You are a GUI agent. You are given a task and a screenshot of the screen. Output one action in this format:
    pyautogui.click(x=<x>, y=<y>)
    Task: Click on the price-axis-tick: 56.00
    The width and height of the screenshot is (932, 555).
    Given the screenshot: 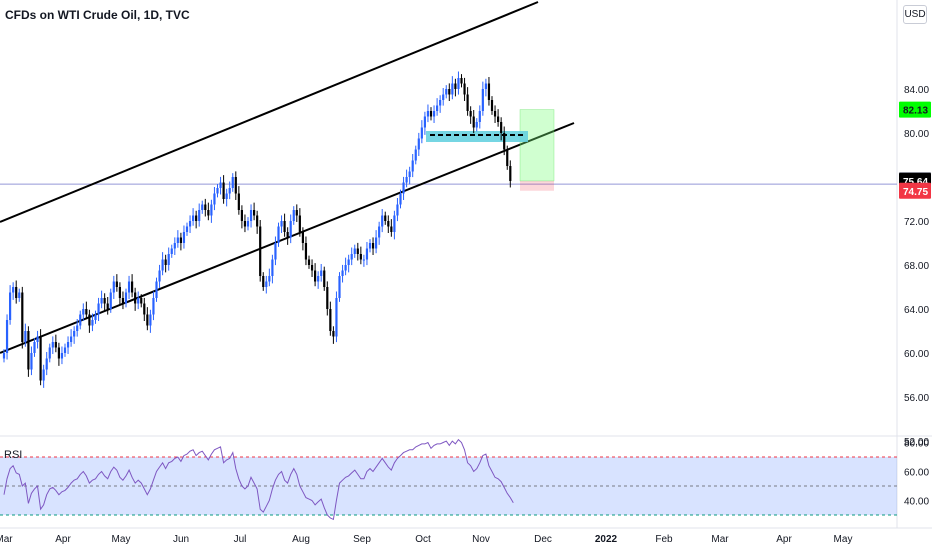 What is the action you would take?
    pyautogui.click(x=916, y=398)
    